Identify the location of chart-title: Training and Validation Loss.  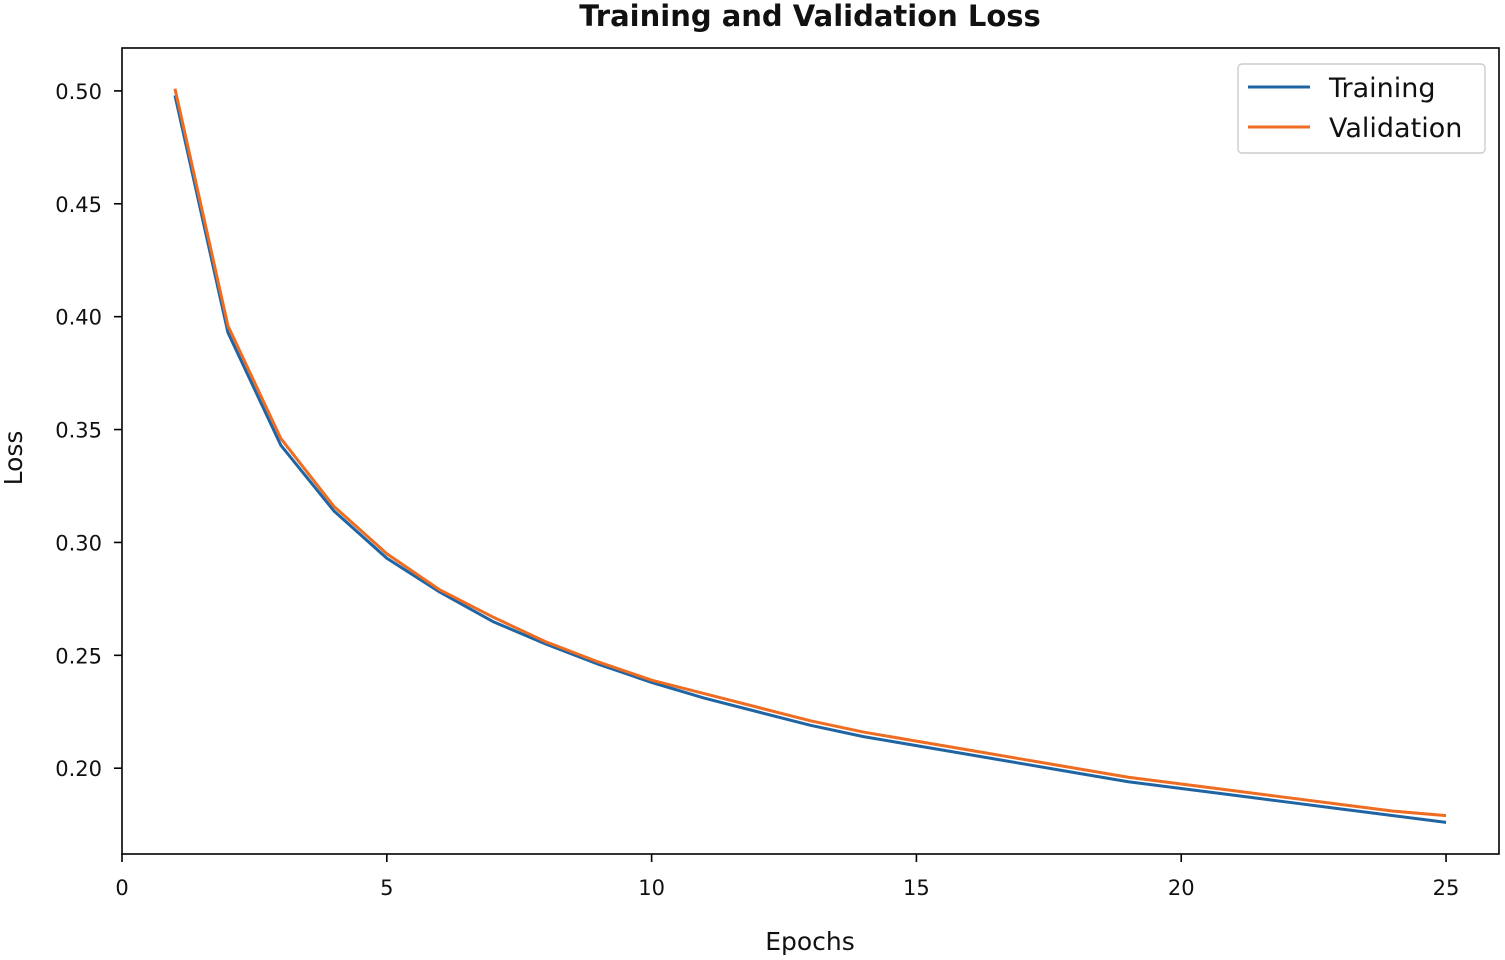
(810, 16).